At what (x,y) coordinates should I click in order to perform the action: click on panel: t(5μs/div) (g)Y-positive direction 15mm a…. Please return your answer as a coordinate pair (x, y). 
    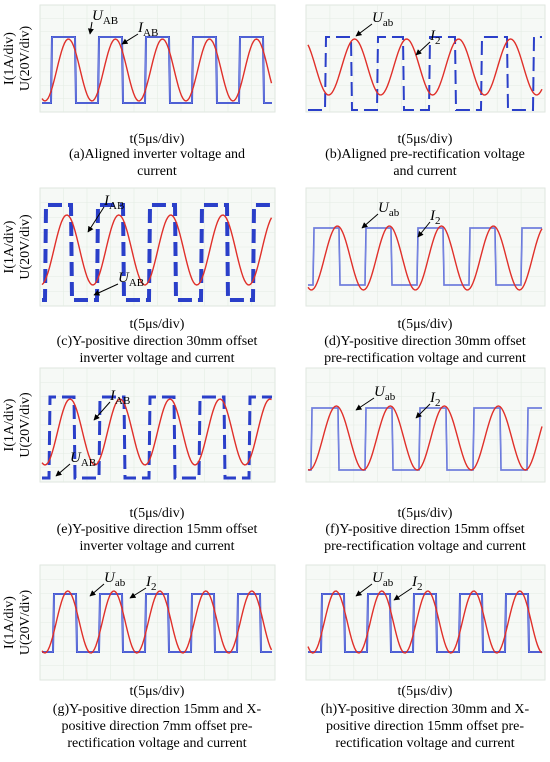
    Looking at the image, I should click on (139, 657).